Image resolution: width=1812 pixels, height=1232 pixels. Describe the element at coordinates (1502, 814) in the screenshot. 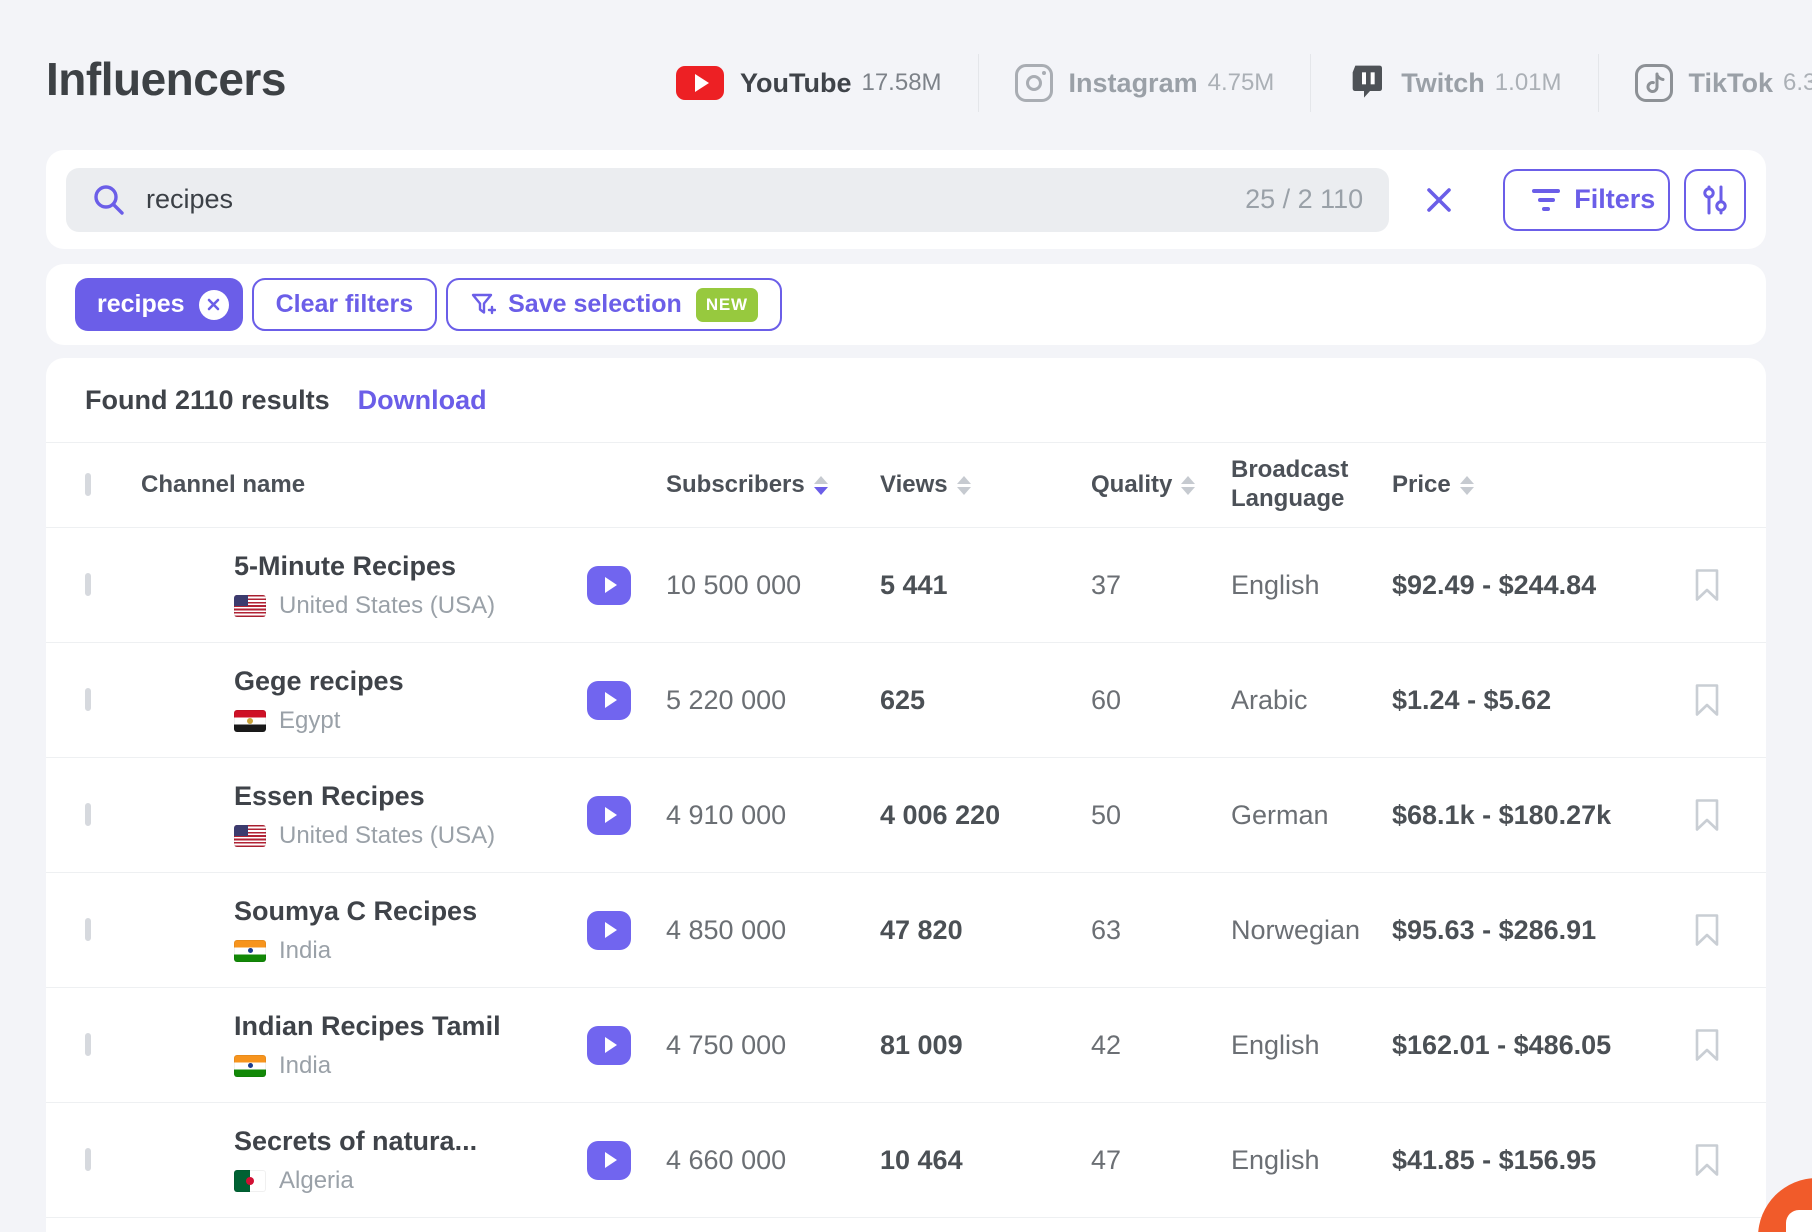

I see `price-value: $68.1k - $180.27k` at that location.